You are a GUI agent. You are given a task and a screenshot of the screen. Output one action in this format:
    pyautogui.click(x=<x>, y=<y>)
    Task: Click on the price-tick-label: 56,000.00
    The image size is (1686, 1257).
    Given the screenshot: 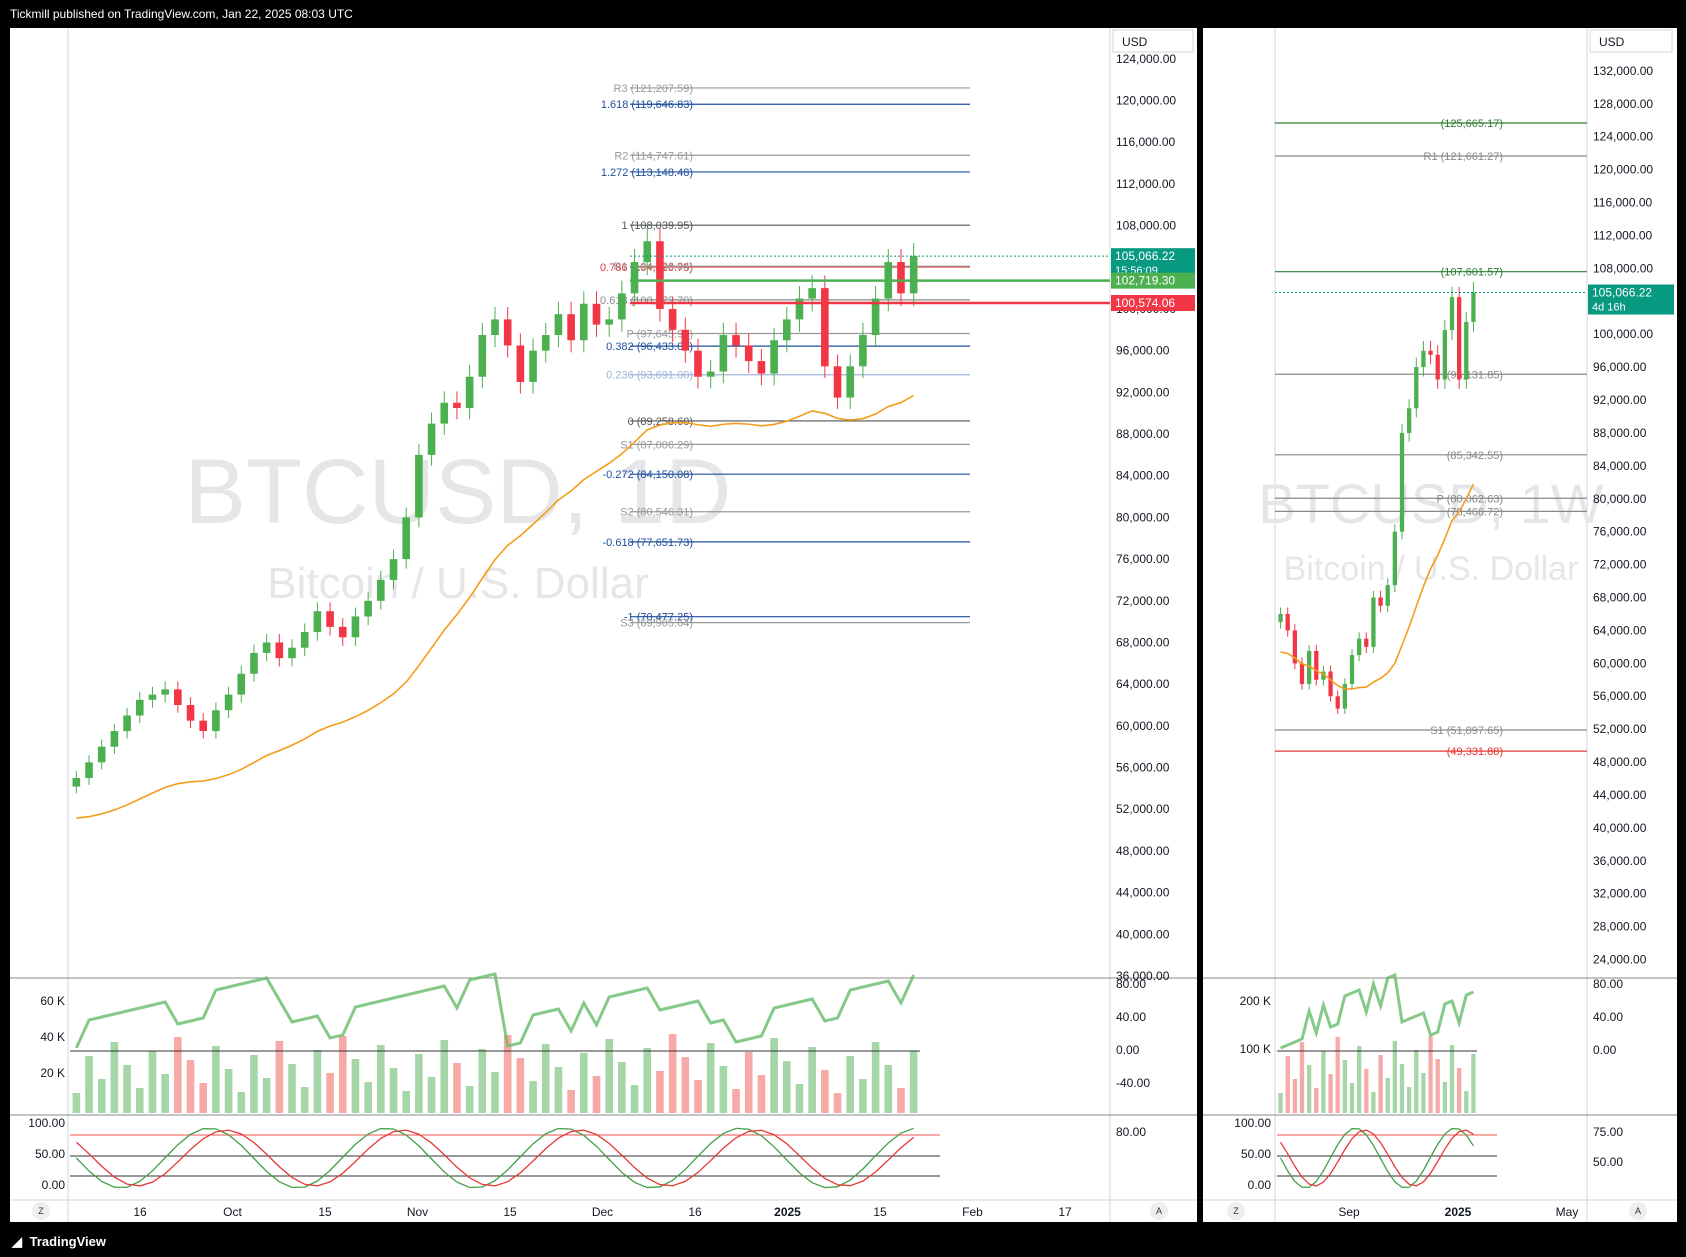 What is the action you would take?
    pyautogui.click(x=1143, y=768)
    